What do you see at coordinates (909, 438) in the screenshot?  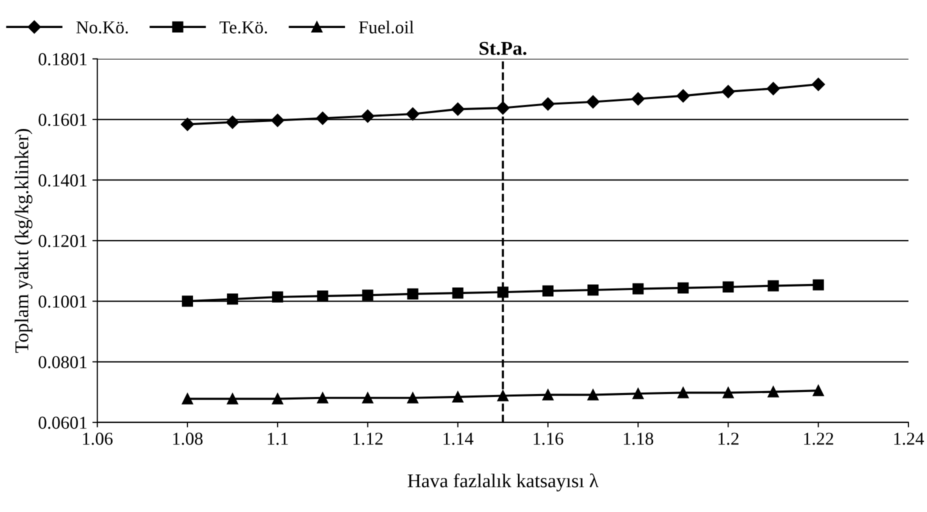 I see `x-tick-label: 1.24` at bounding box center [909, 438].